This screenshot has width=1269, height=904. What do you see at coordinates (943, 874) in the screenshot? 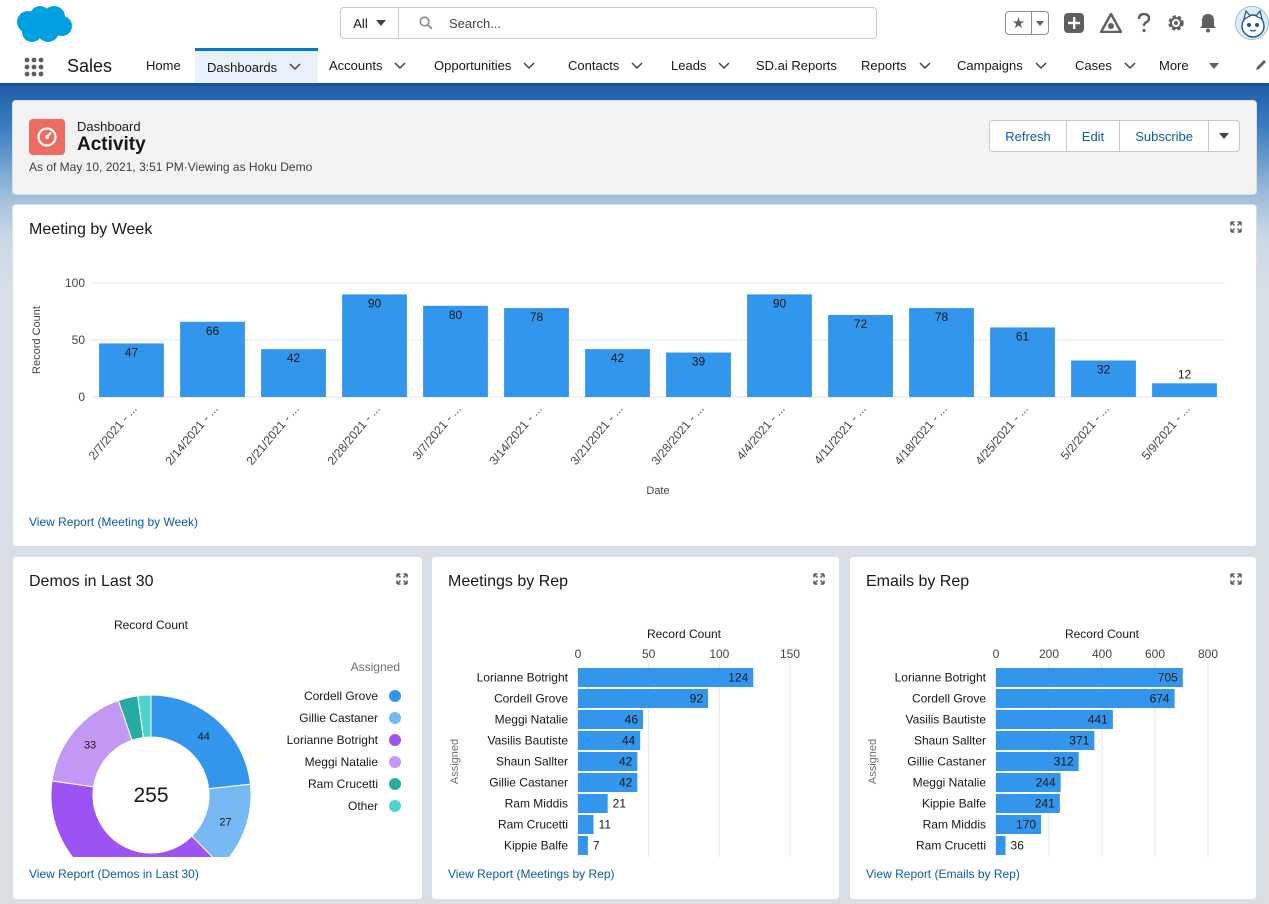
I see `view-report-link: View Report (Emails by Rep)` at bounding box center [943, 874].